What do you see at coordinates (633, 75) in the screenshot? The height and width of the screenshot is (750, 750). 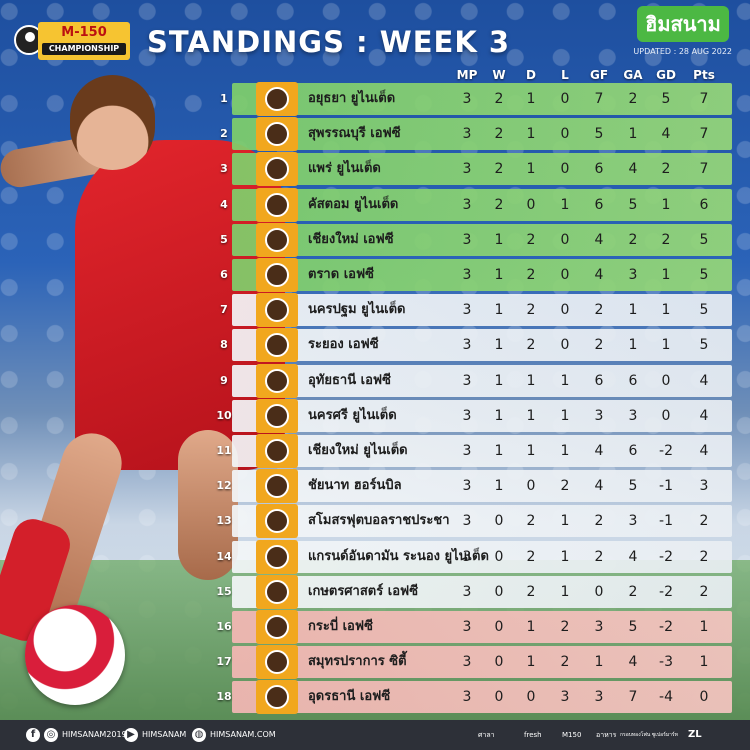 I see `column-header: GA` at bounding box center [633, 75].